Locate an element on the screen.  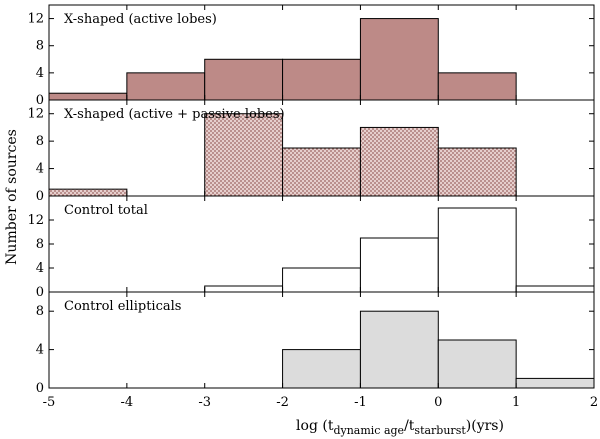
x-tick-label: 1 is located at coordinates (516, 402).